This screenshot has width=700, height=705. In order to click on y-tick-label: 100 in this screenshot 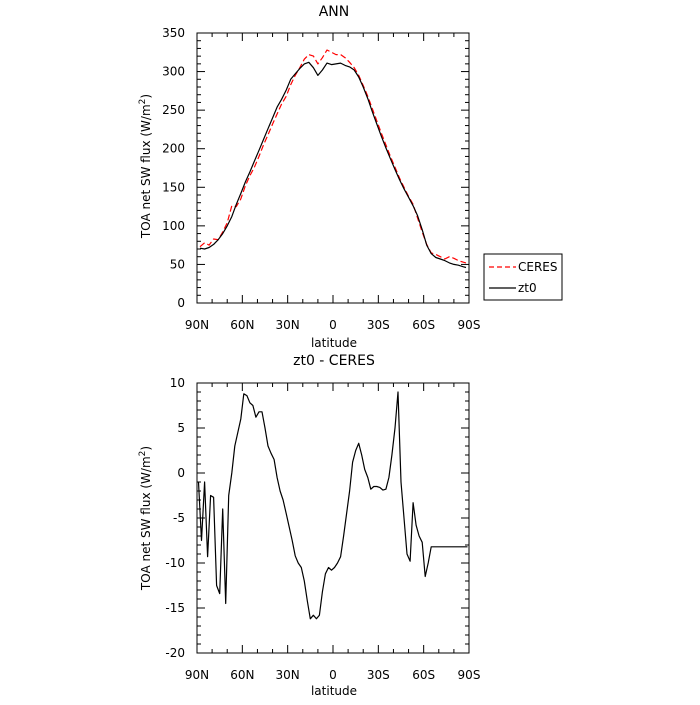, I will do `click(173, 226)`.